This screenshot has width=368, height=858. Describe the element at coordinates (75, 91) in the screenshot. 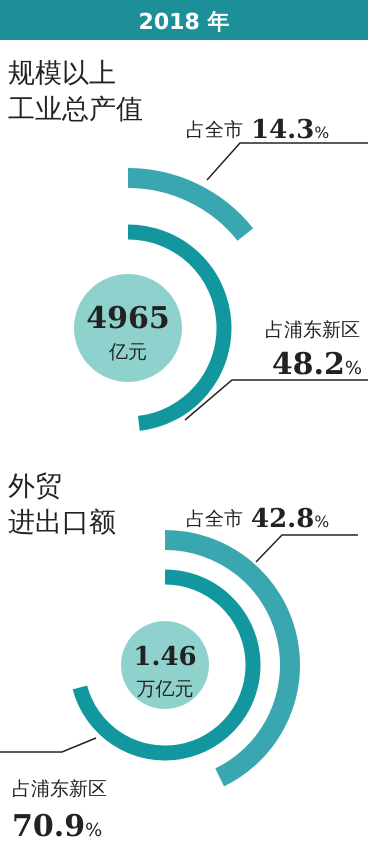

I see `text: 规模以上工业总产值` at that location.